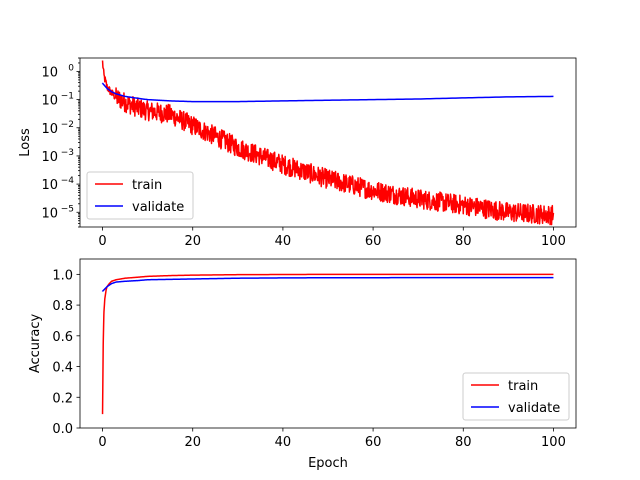  I want to click on y-tick-exponent: −1, so click(67, 97).